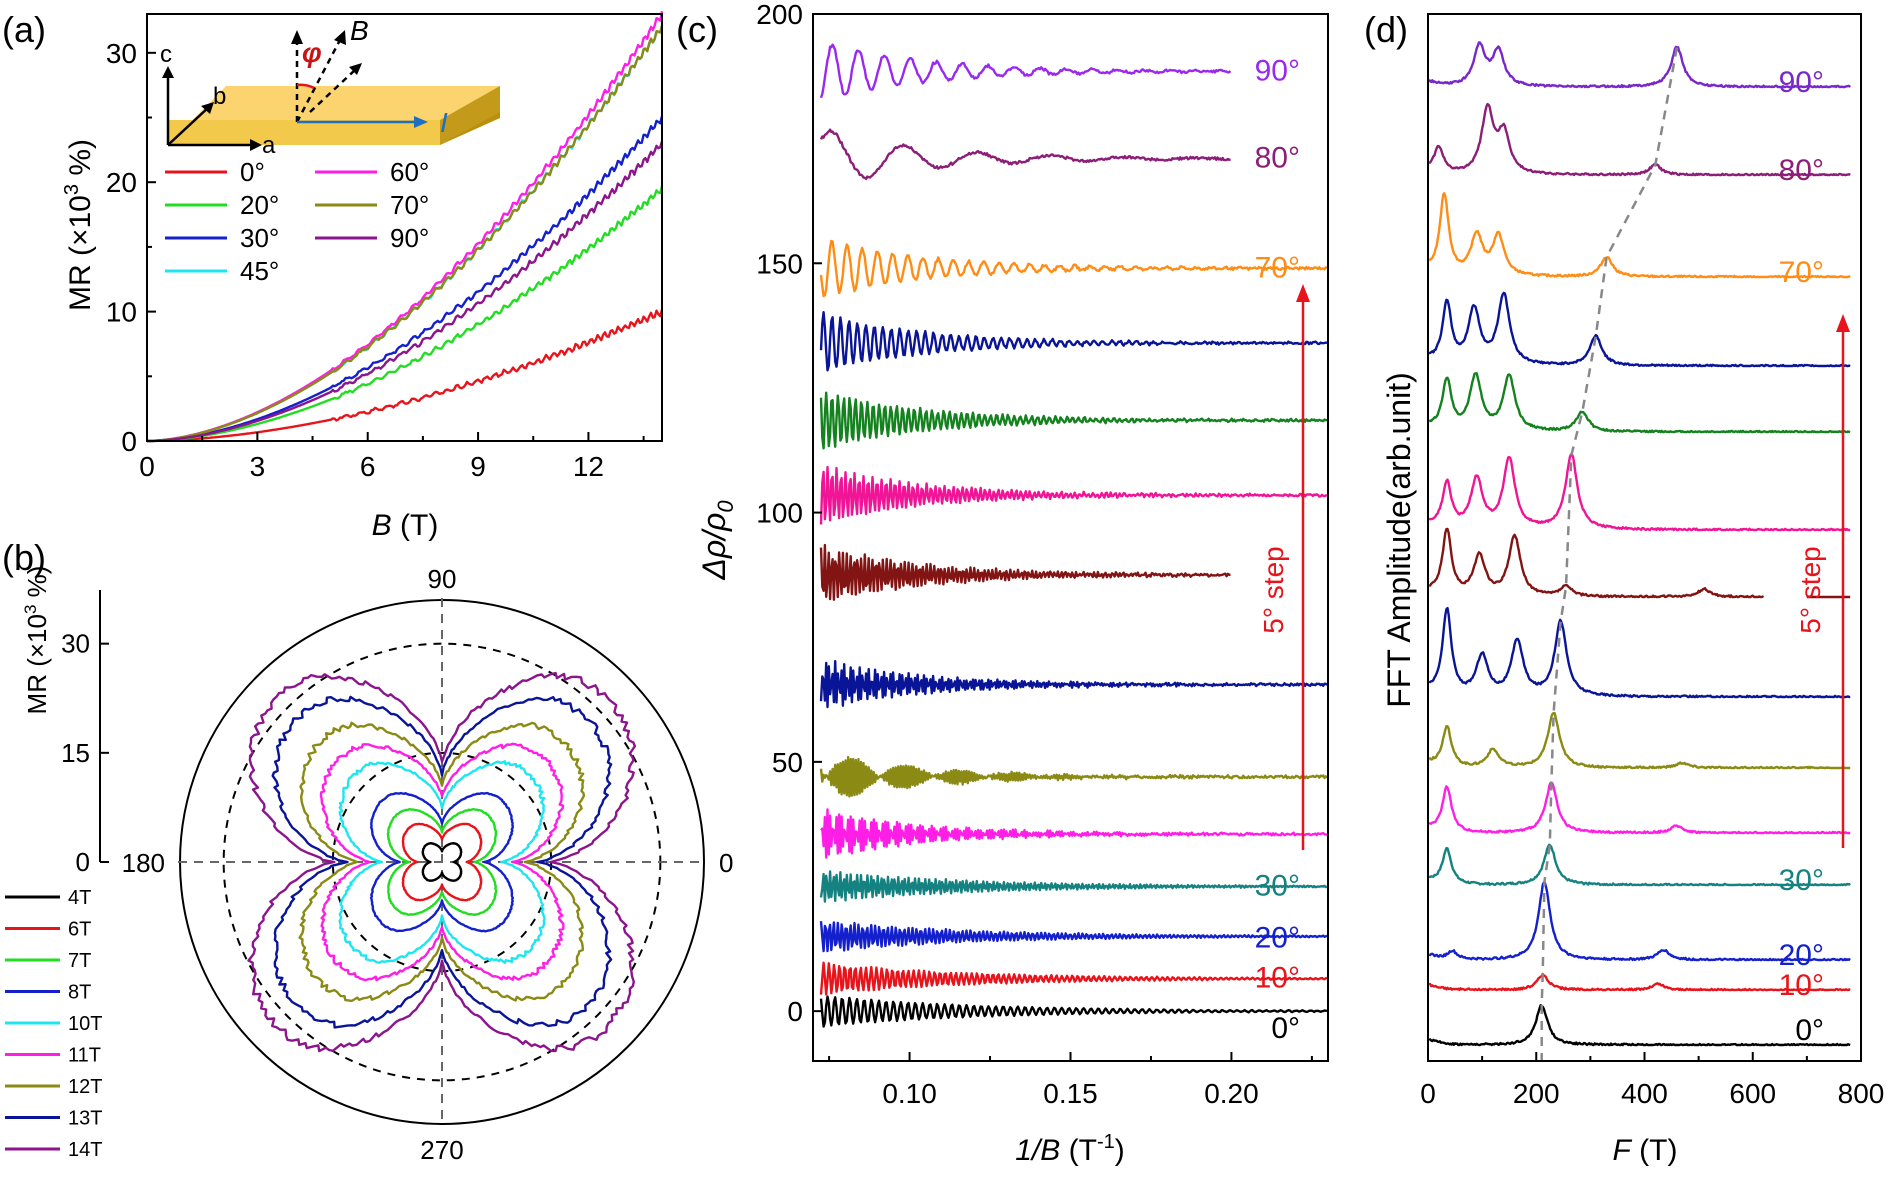 This screenshot has height=1180, width=1900. Describe the element at coordinates (252, 172) in the screenshot. I see `panel-a-legend-label: 0°` at that location.